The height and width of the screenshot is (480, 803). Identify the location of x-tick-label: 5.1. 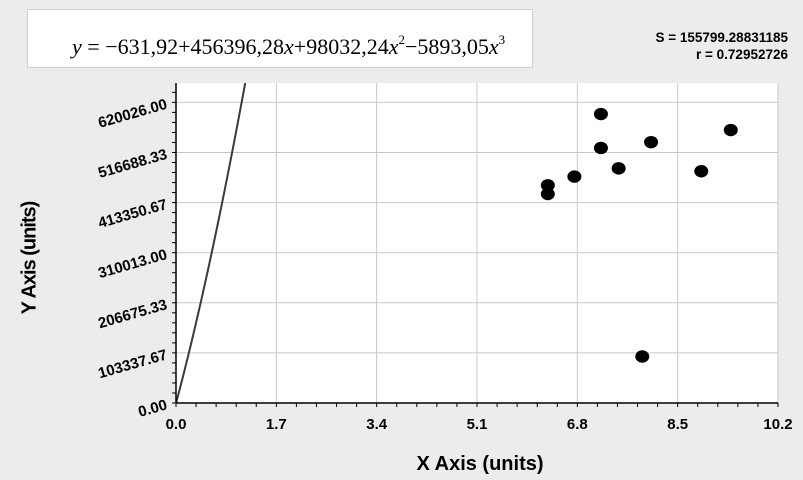
(477, 424).